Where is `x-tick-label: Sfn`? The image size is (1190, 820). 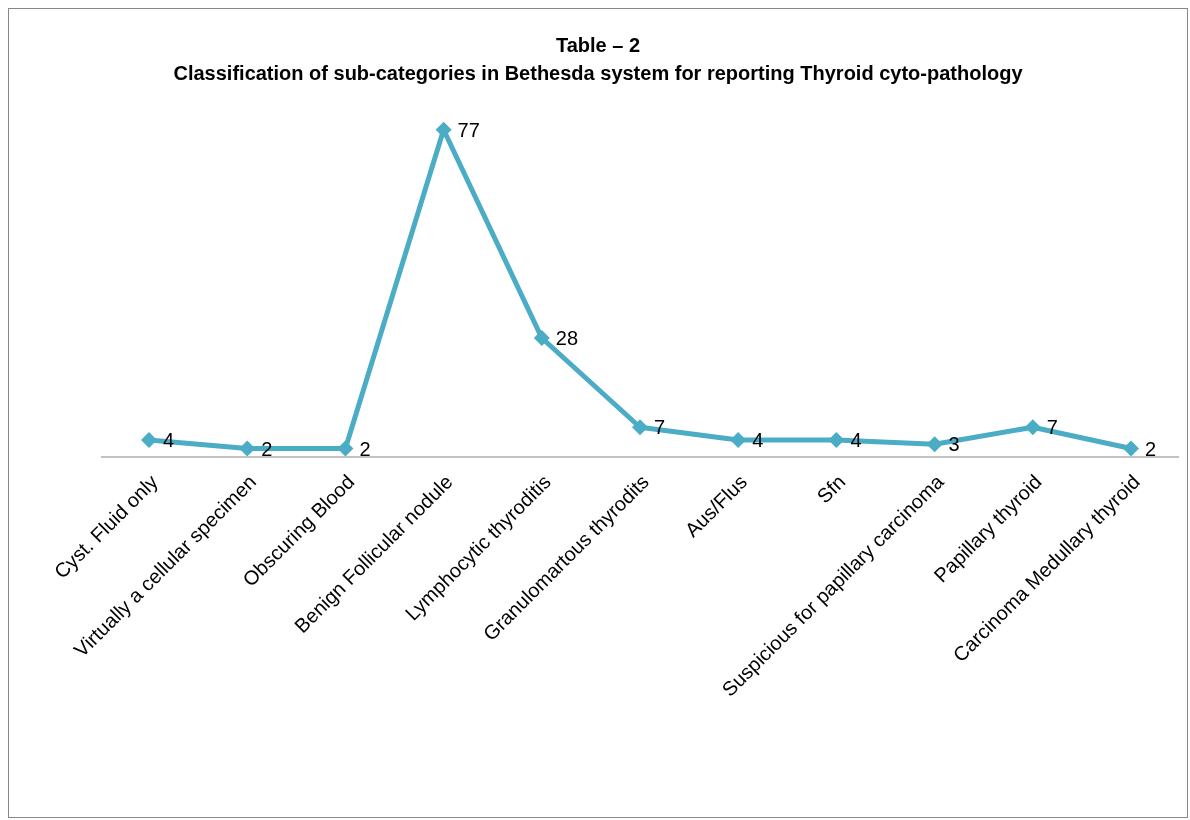
x-tick-label: Sfn is located at coordinates (831, 489).